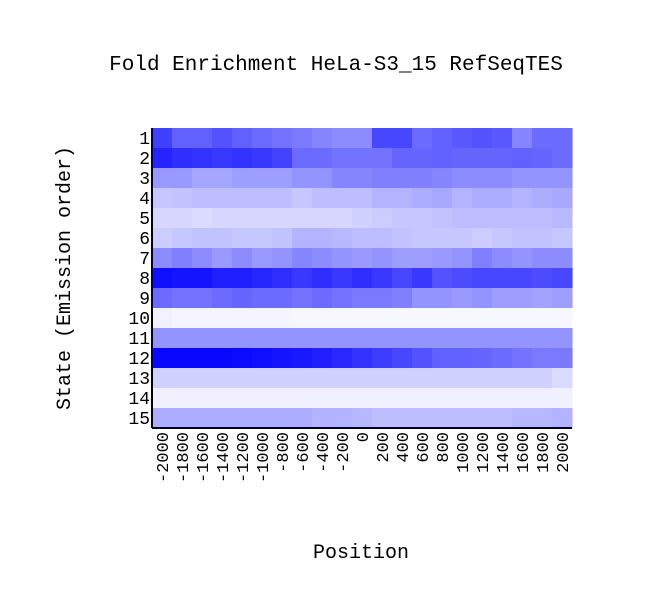 The width and height of the screenshot is (672, 616). I want to click on heatmap-cell-state-10-pos--600, so click(302, 318).